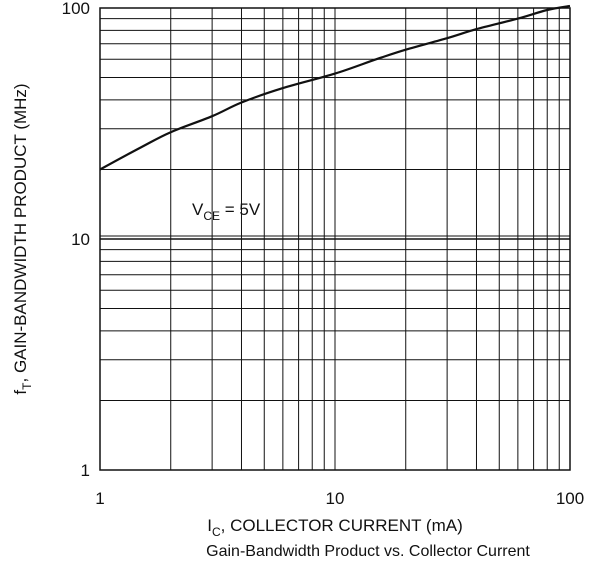  Describe the element at coordinates (22, 238) in the screenshot. I see `y-axis-label: fT, GAIN-BANDWIDTH PRODUCT (MHz)` at that location.